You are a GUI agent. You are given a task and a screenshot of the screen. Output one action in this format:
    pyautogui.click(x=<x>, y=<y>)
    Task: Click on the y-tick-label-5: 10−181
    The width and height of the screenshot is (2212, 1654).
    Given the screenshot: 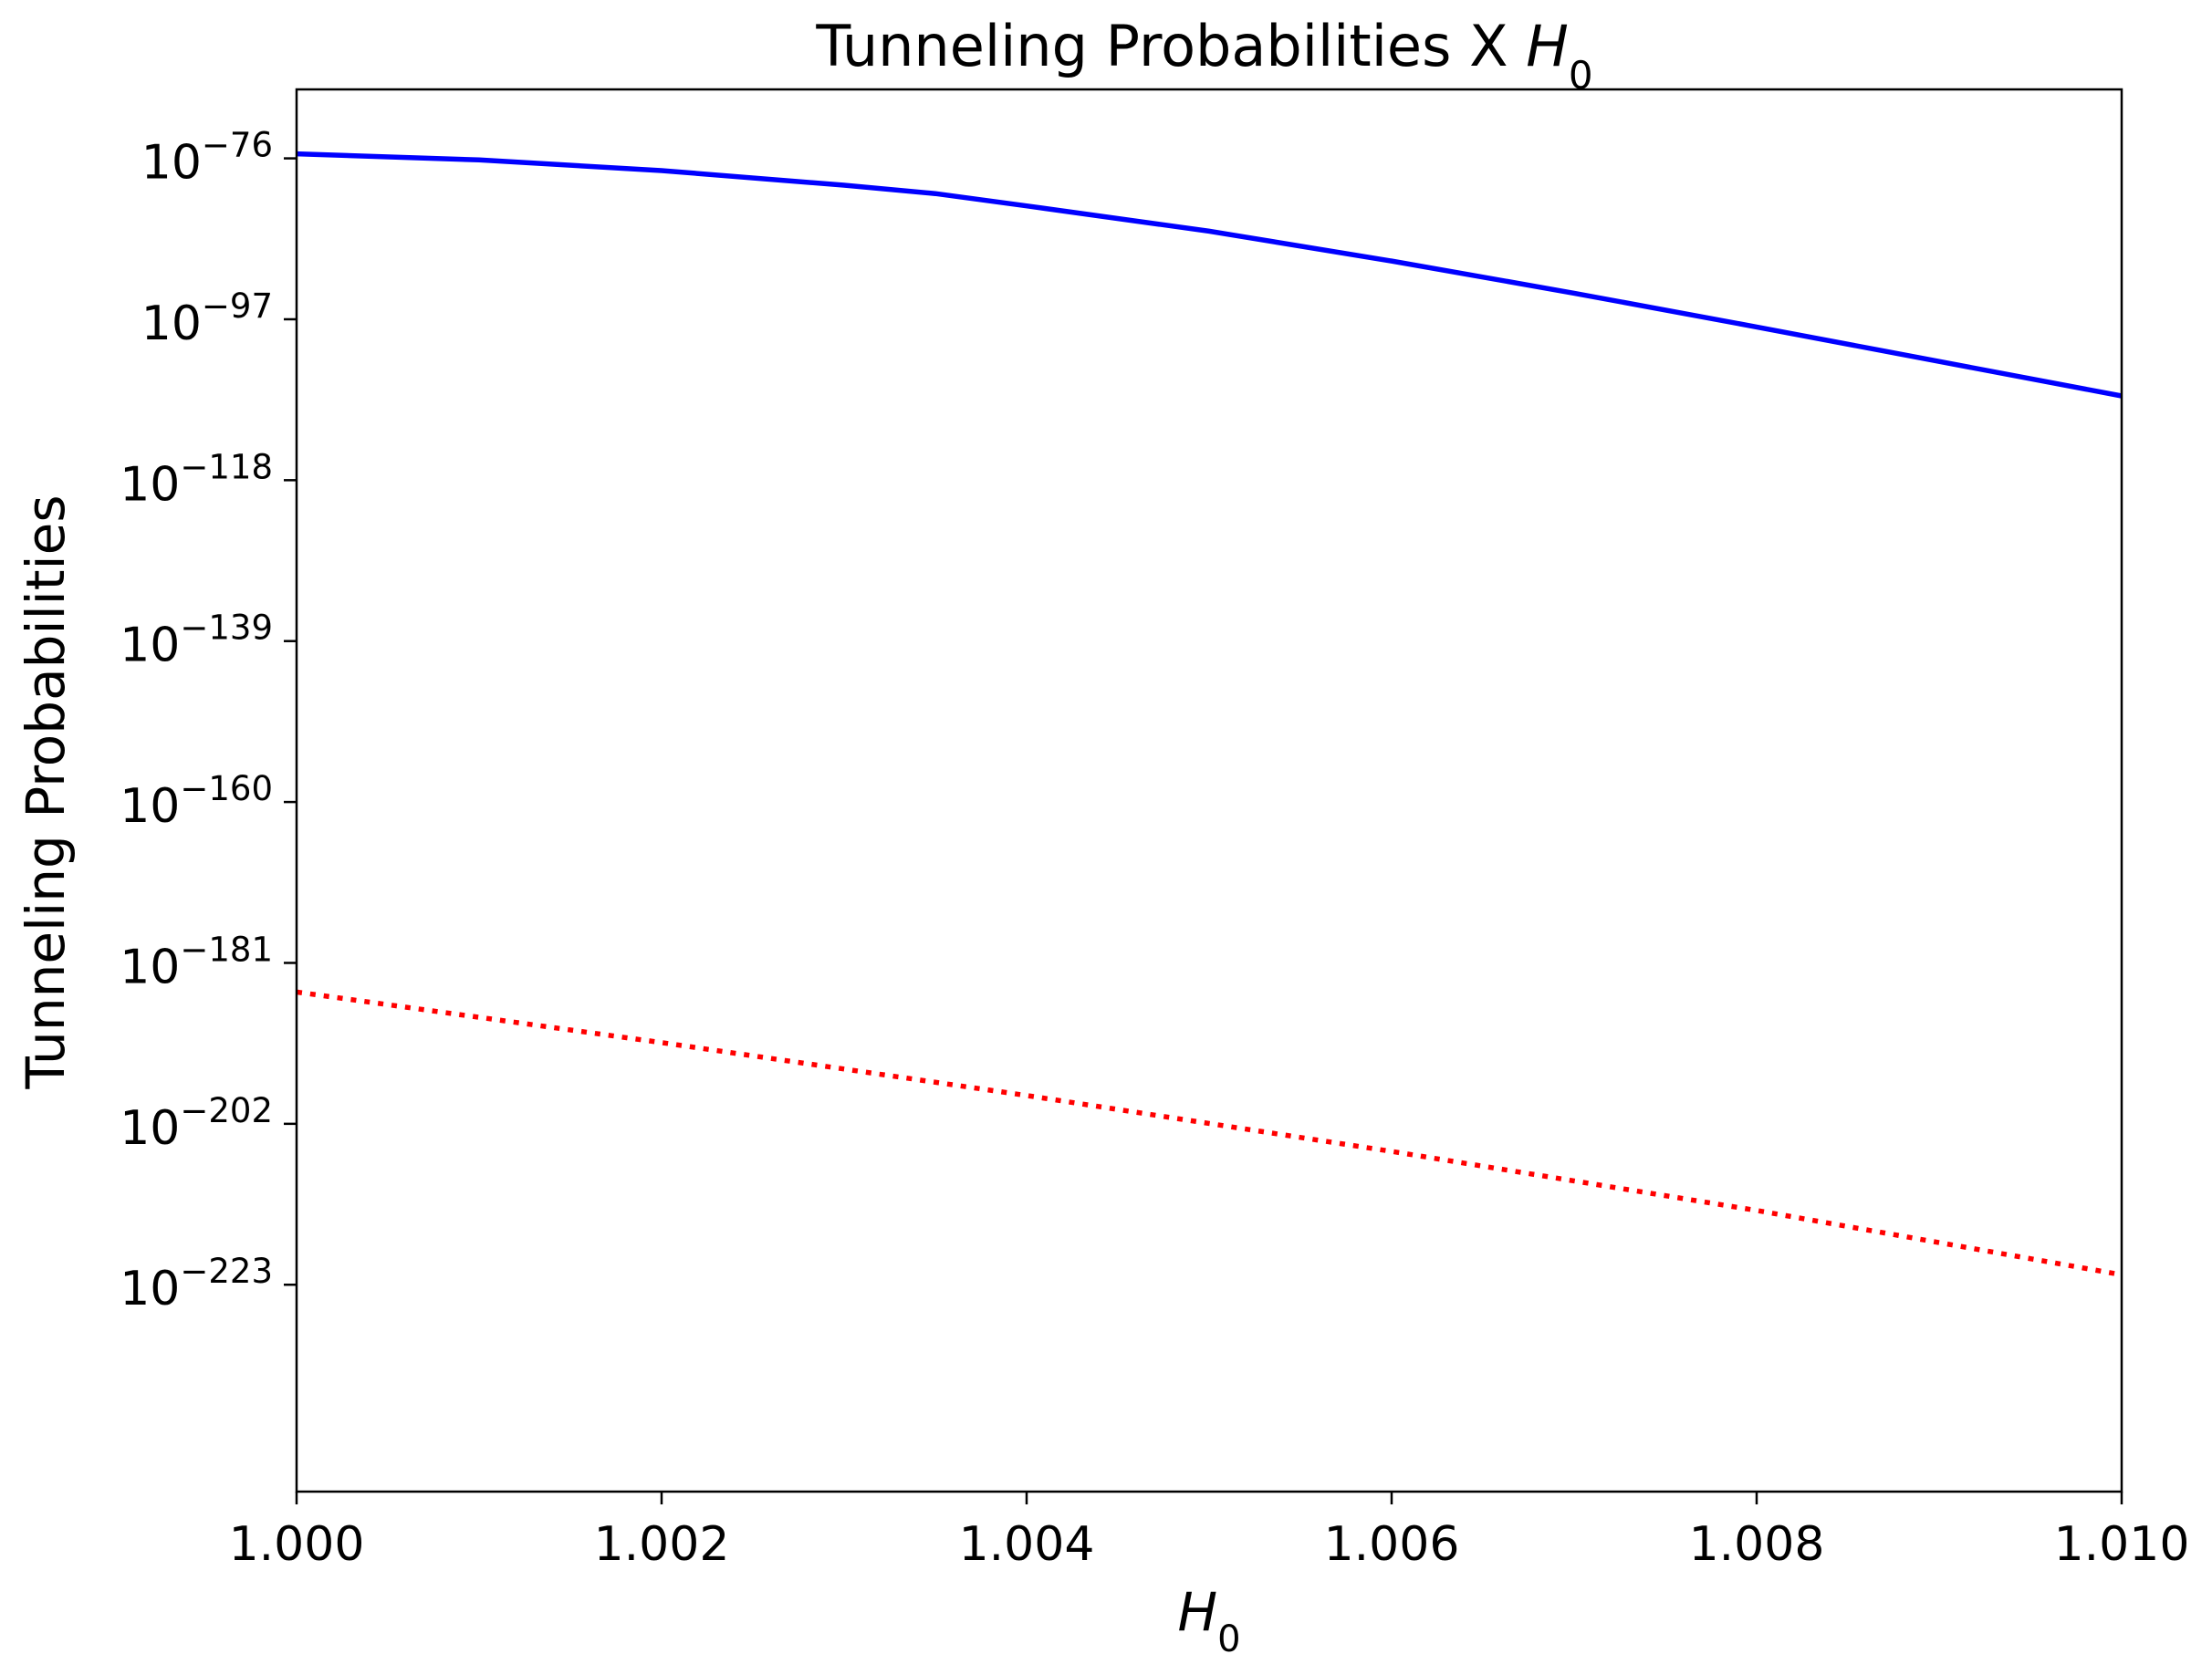 What is the action you would take?
    pyautogui.click(x=196, y=962)
    